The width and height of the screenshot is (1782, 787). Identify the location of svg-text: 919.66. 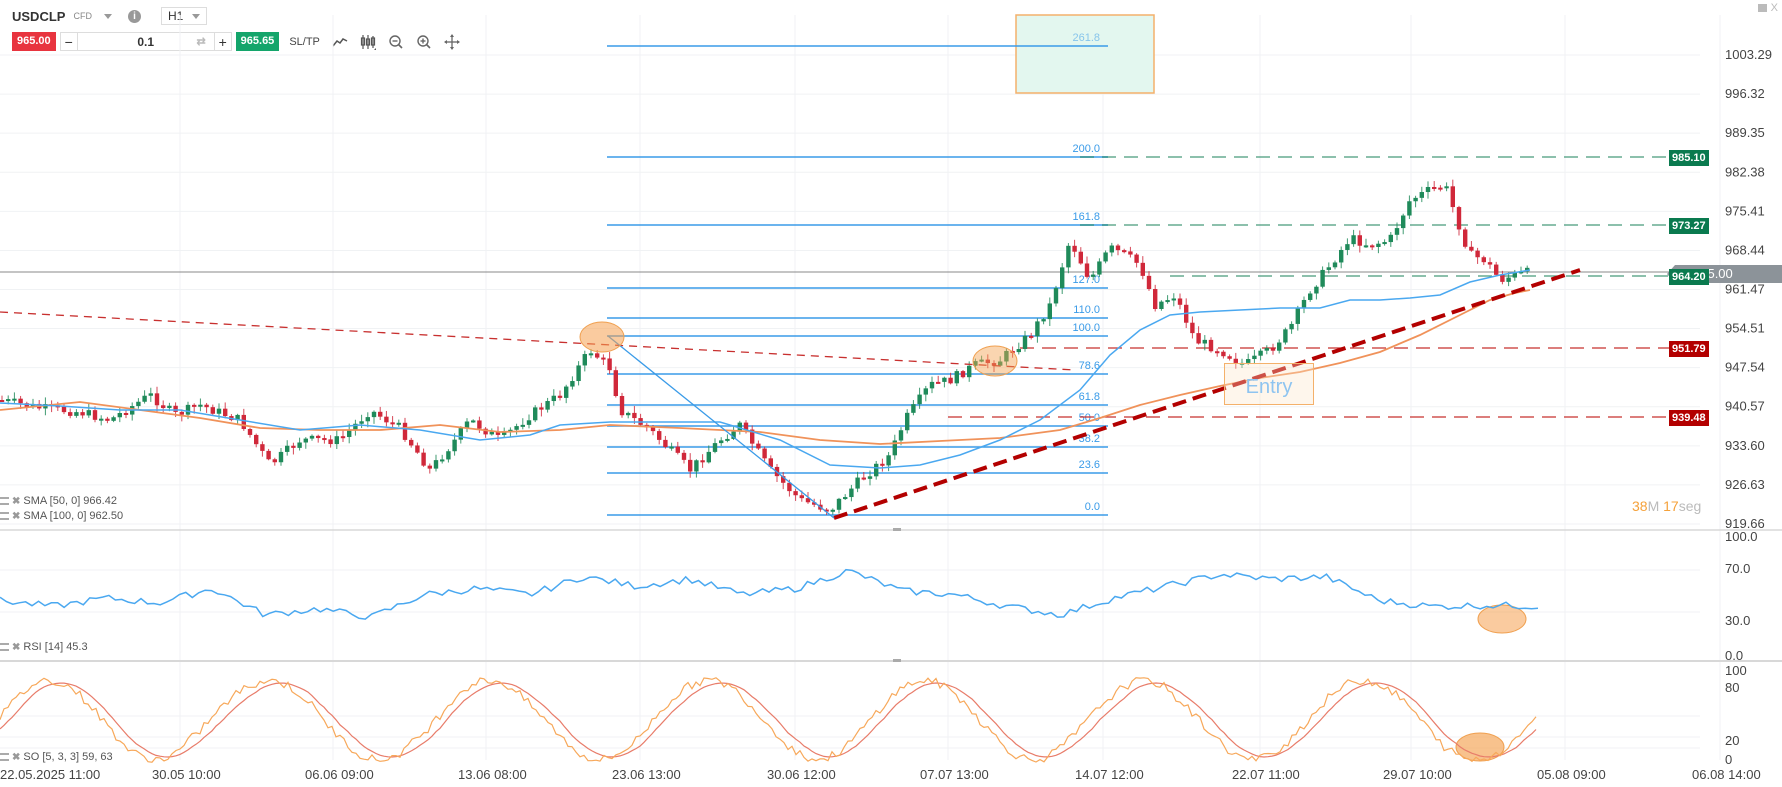
(1745, 523).